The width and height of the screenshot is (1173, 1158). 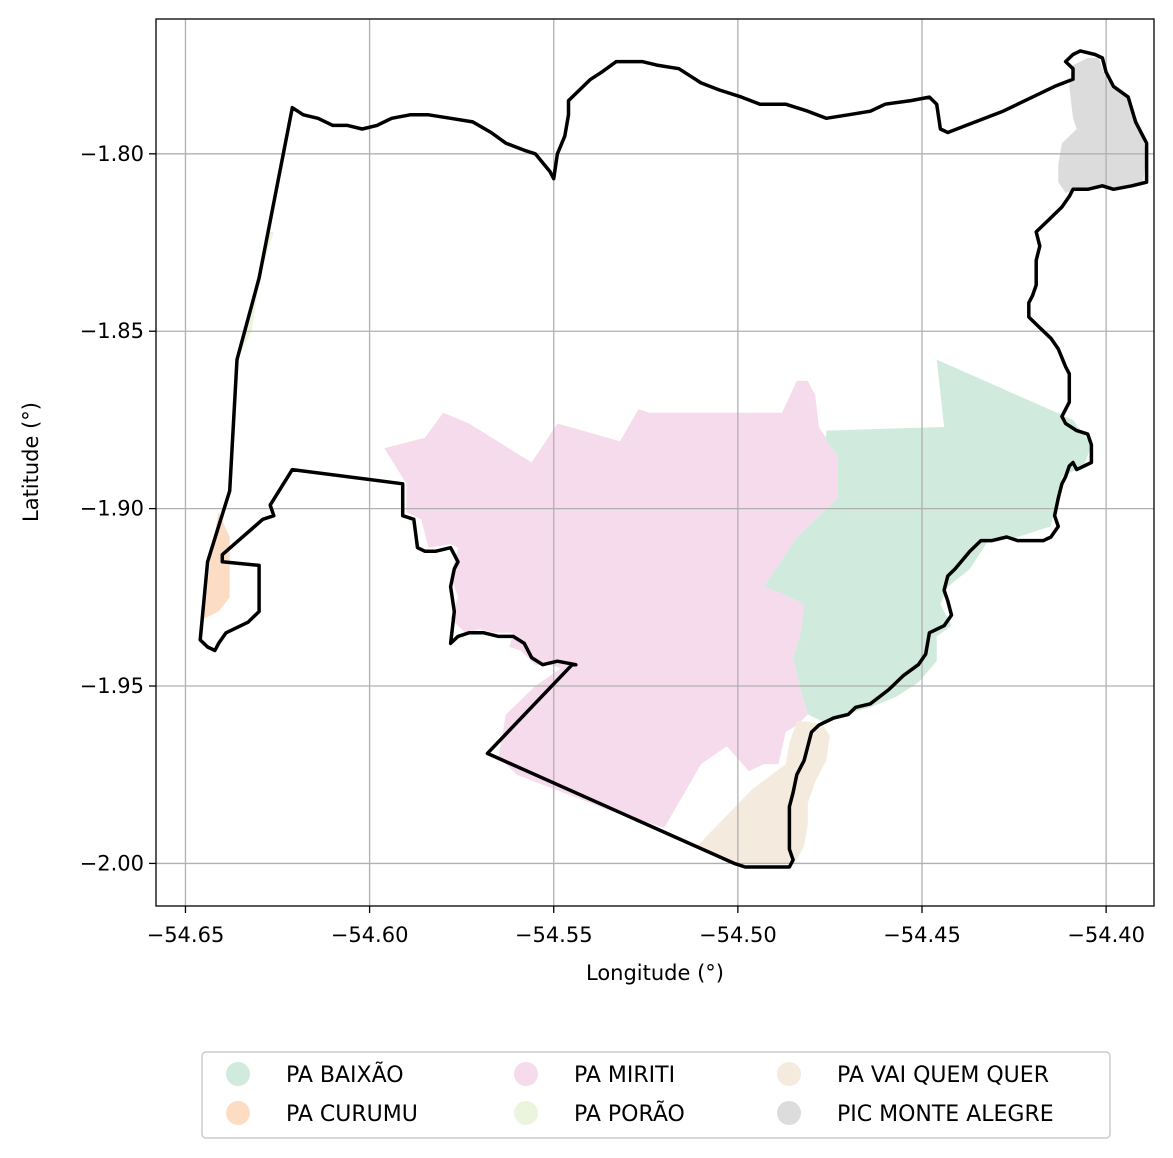 I want to click on legend-label: PIC MONTE ALEGRE, so click(x=945, y=1114).